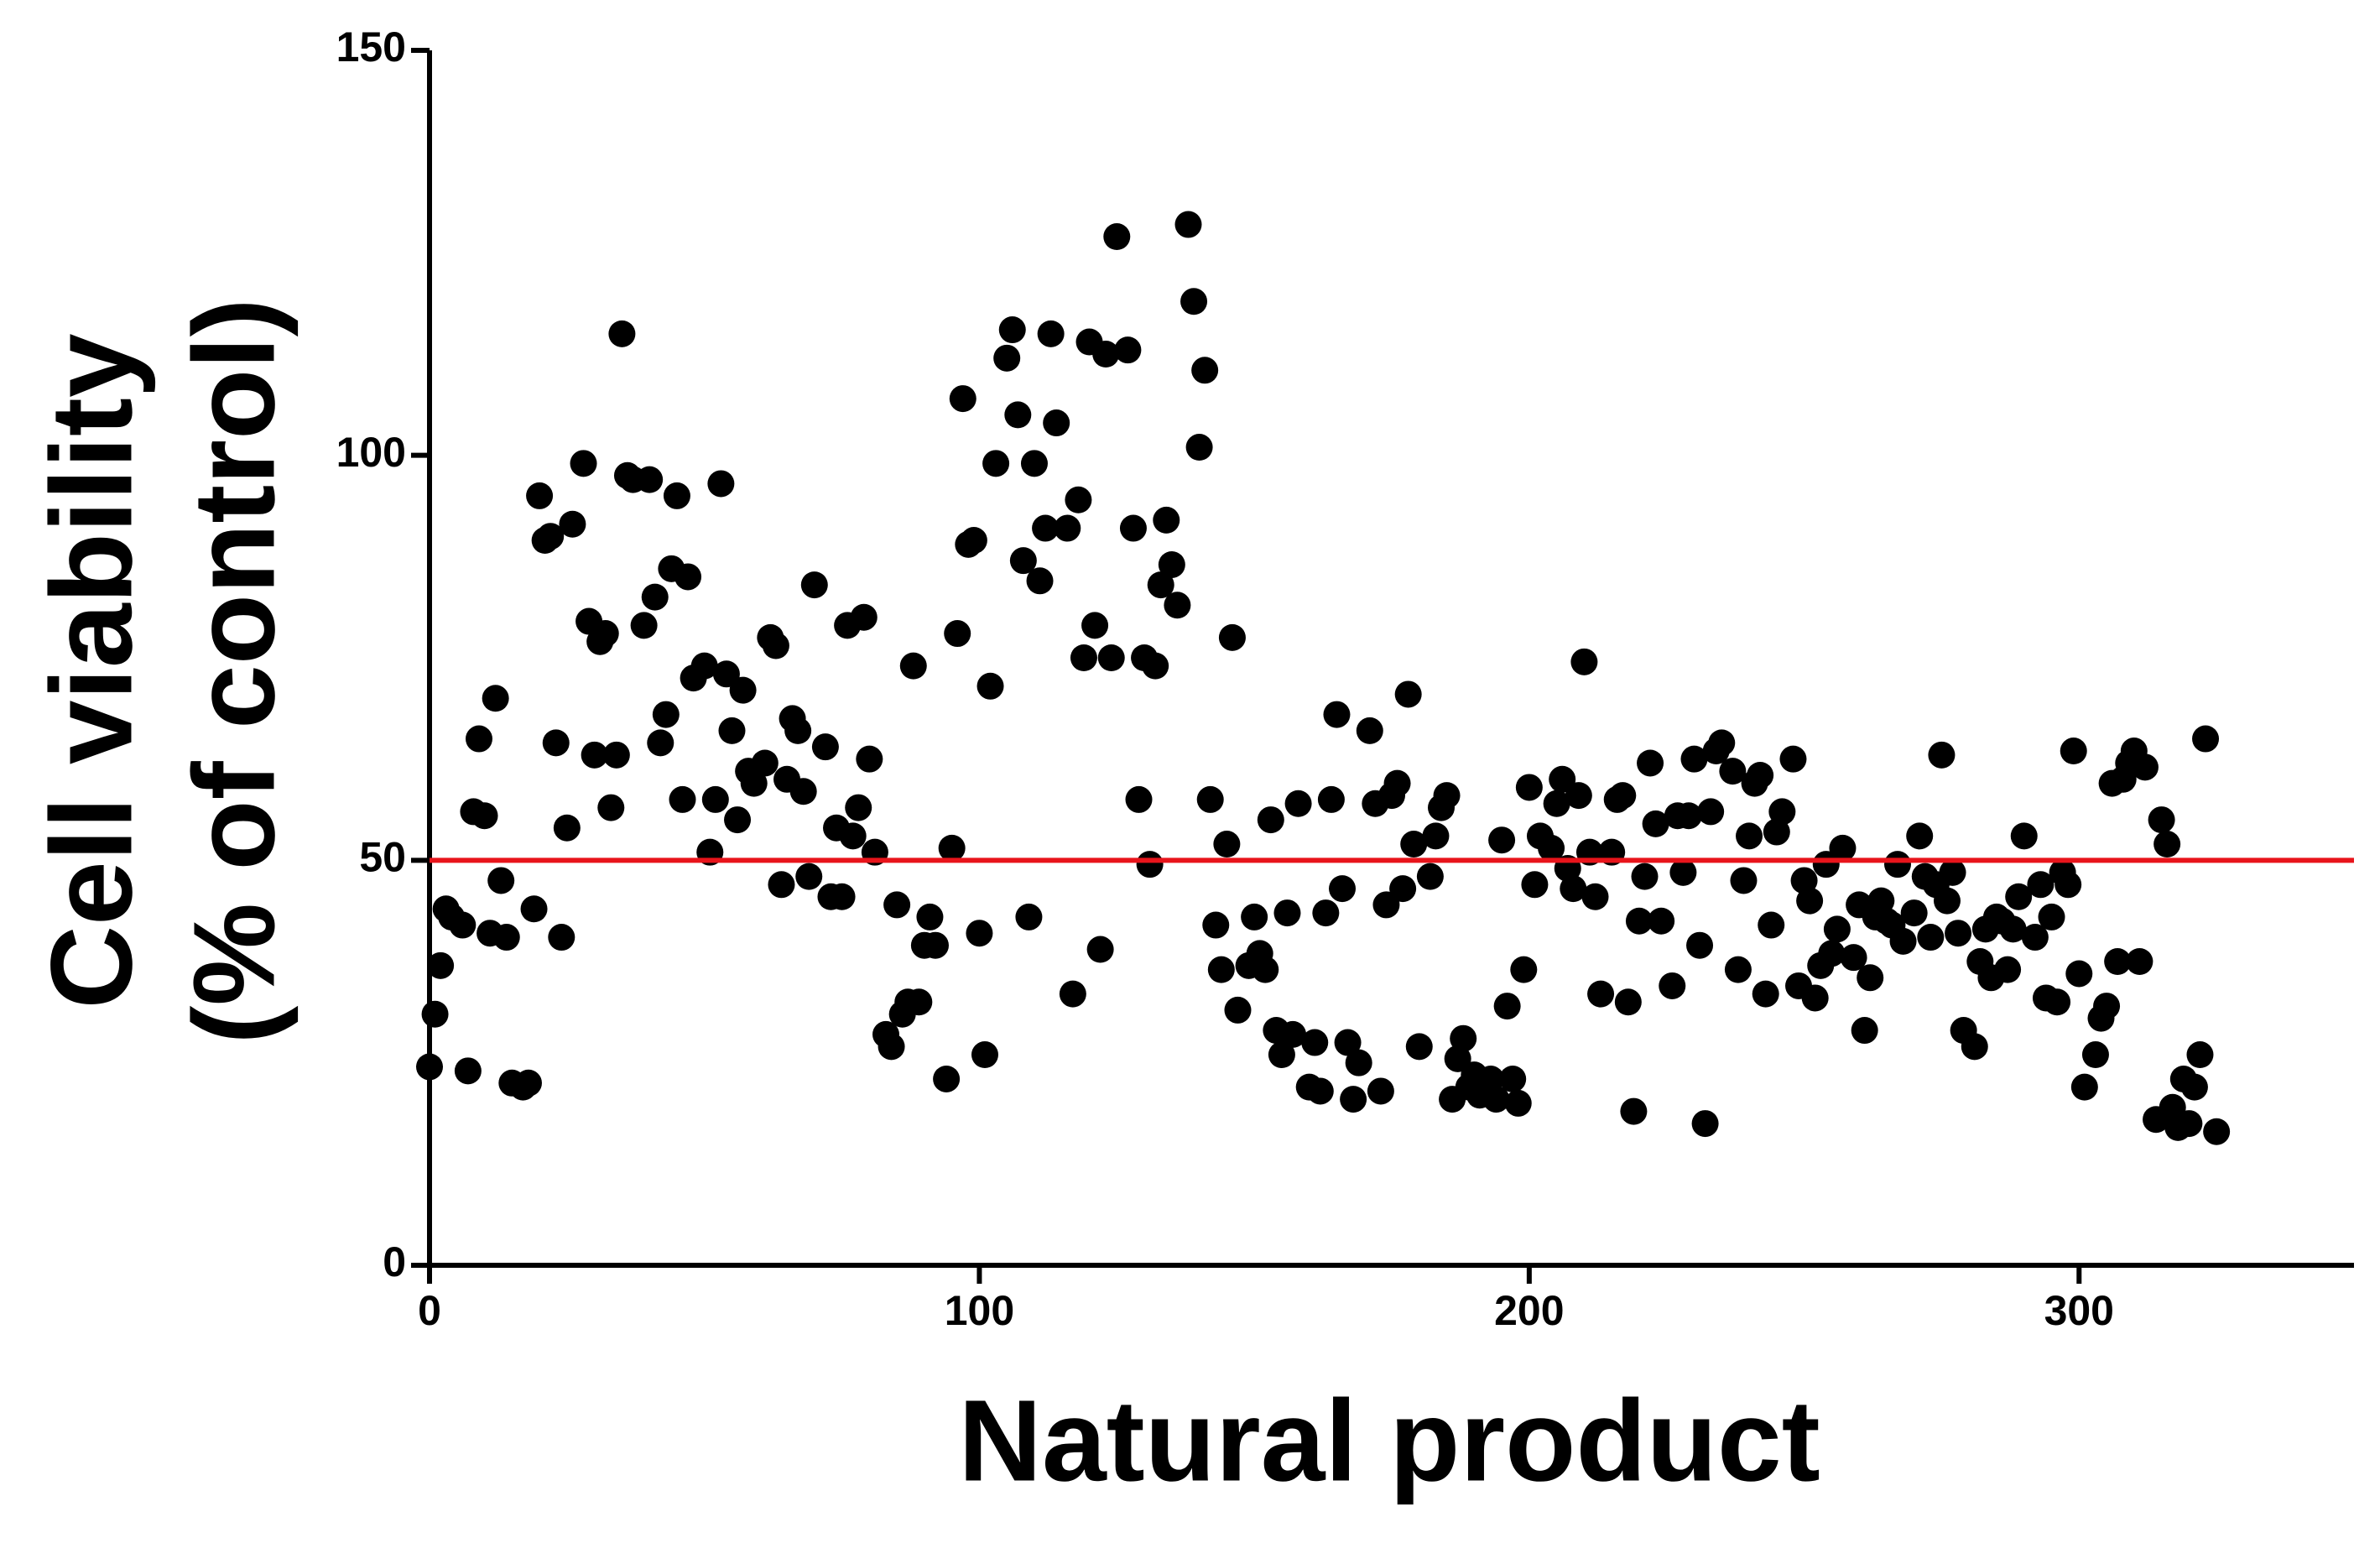 This screenshot has width=2380, height=1543. I want to click on y-axis-title-line: Cell viability, so click(91, 671).